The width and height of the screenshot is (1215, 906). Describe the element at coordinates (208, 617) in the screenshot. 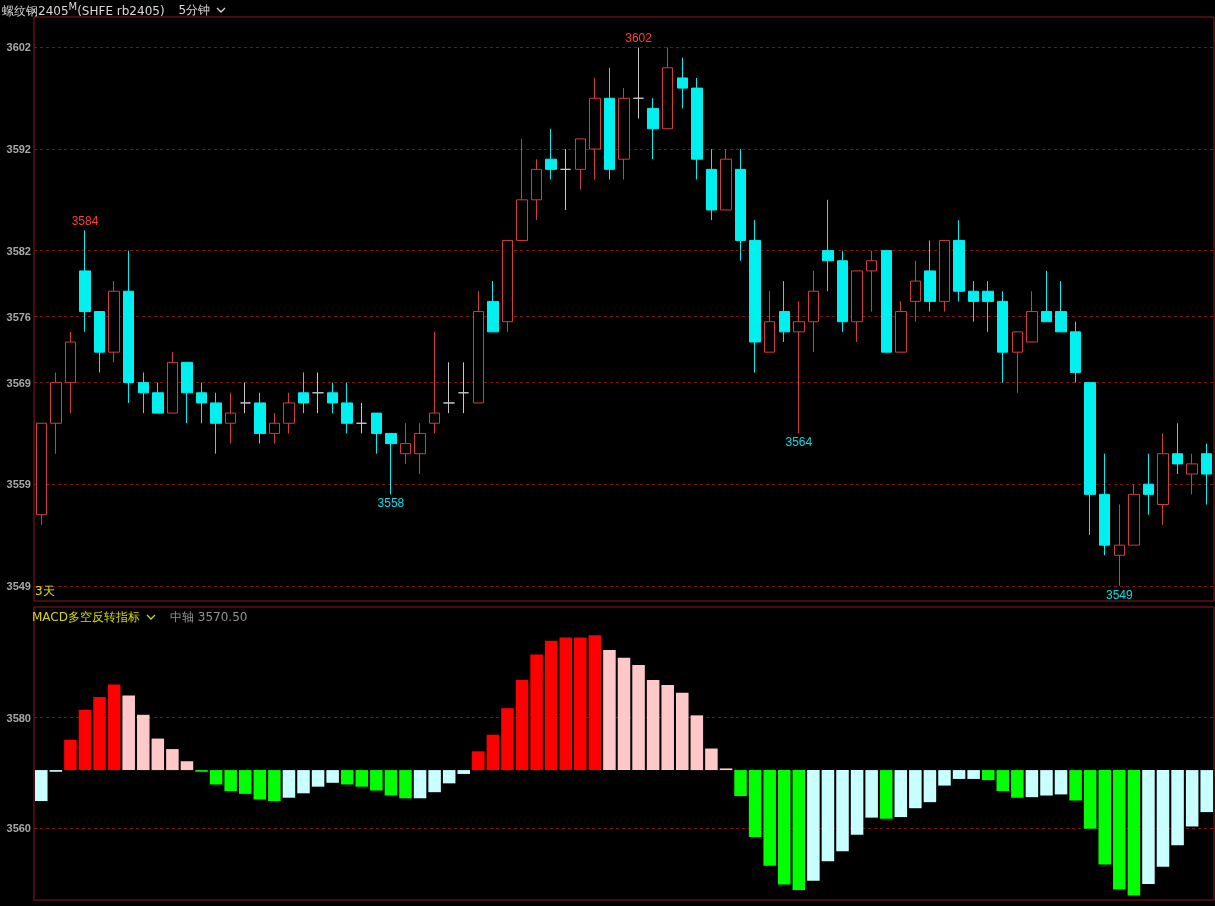

I see `chart-subtitle: 中轴 3570.50` at that location.